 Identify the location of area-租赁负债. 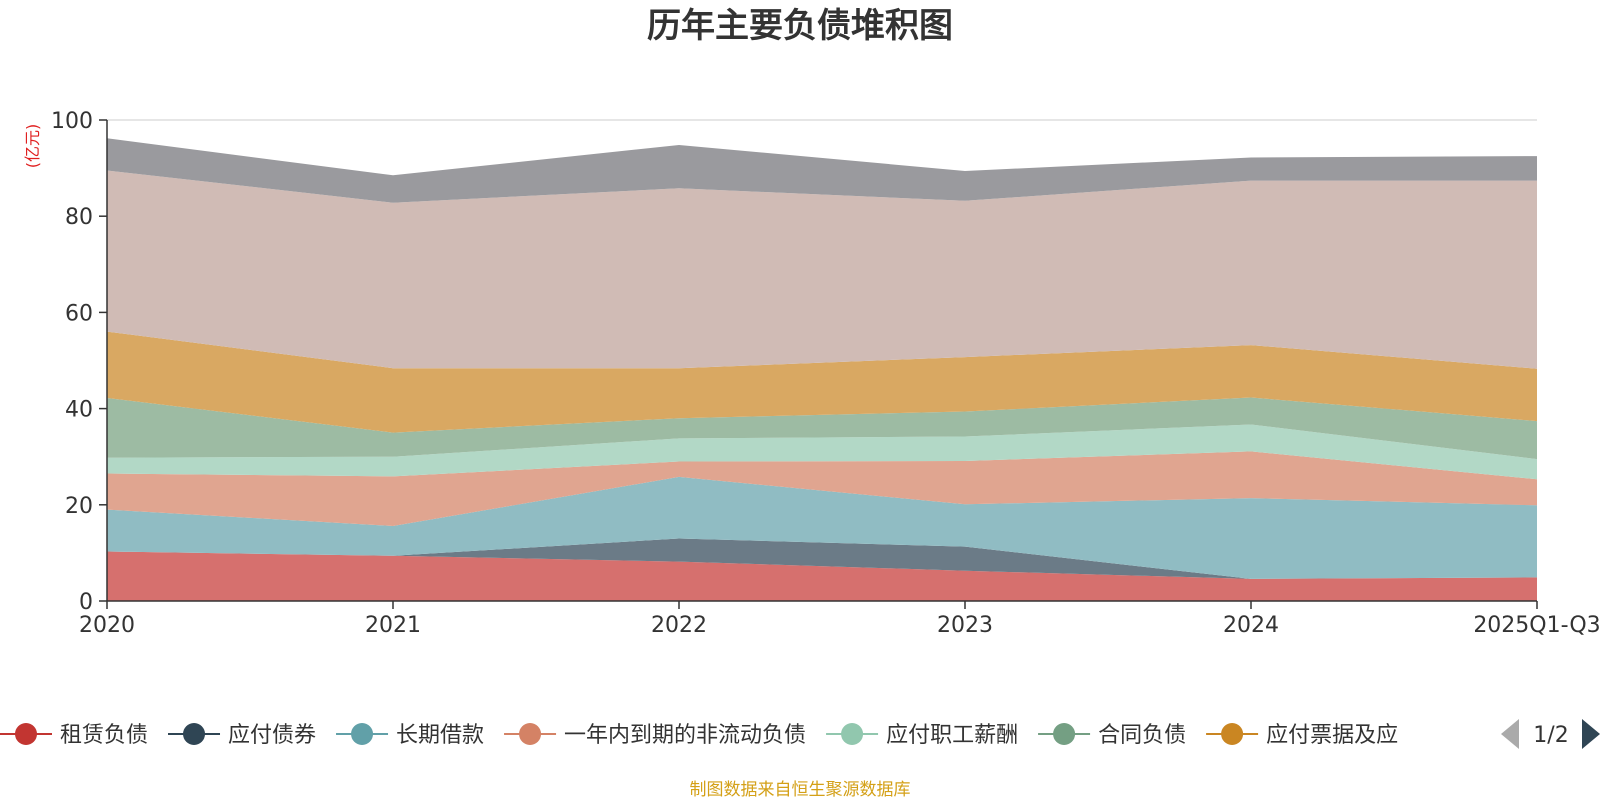
(822, 576).